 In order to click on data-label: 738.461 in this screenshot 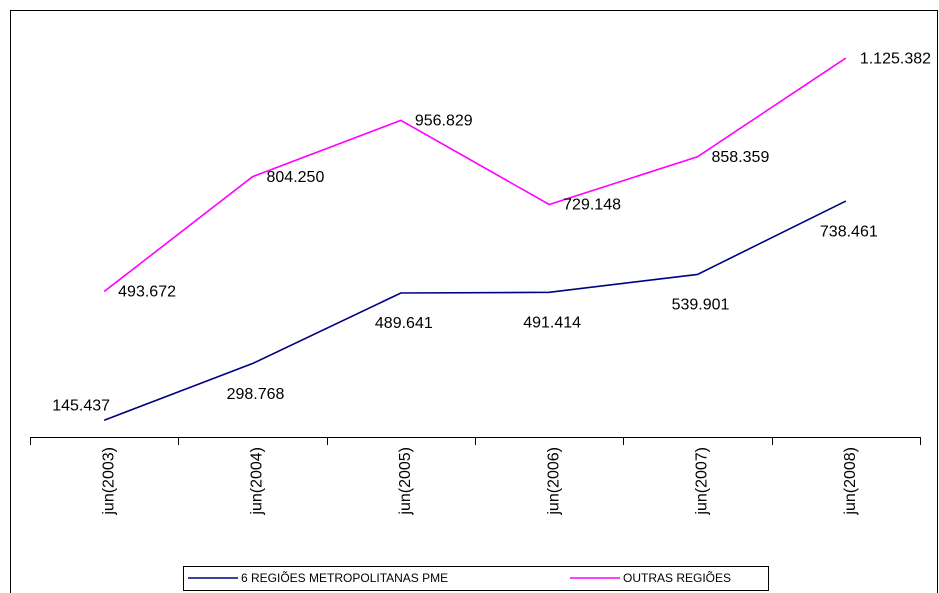, I will do `click(849, 231)`.